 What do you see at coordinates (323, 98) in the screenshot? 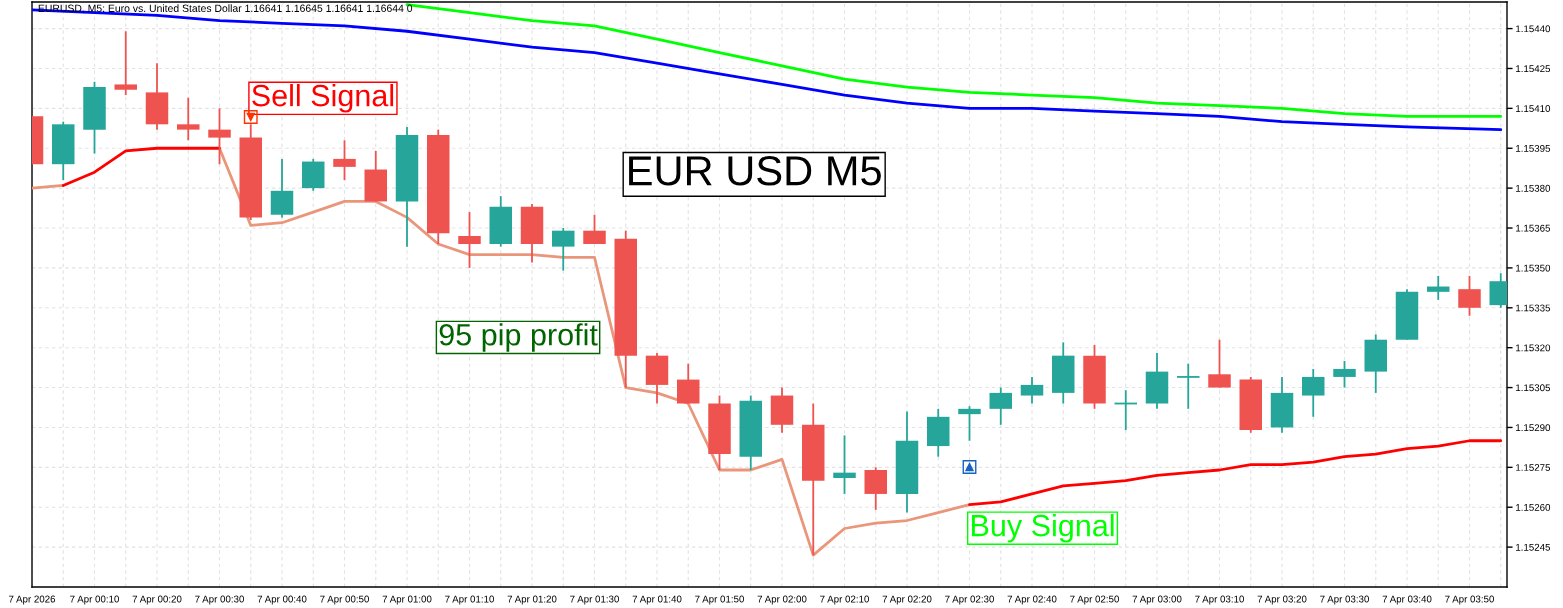
I see `annotation: Sell Signal` at bounding box center [323, 98].